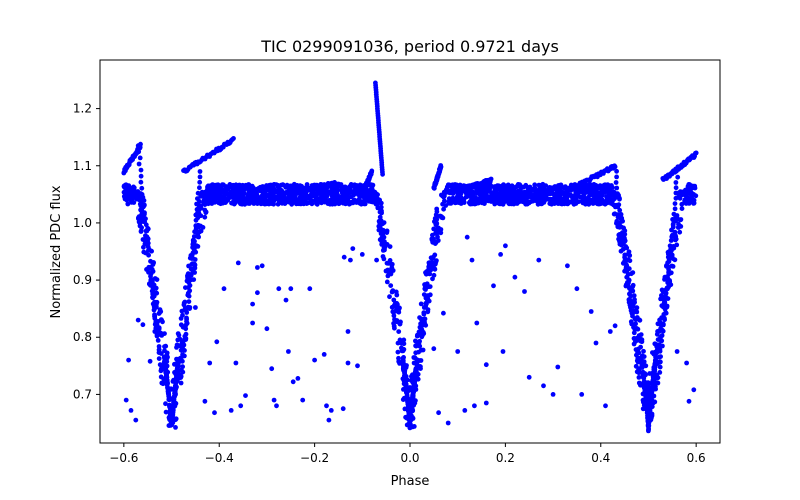  I want to click on x-tick-label: 0.0, so click(409, 458).